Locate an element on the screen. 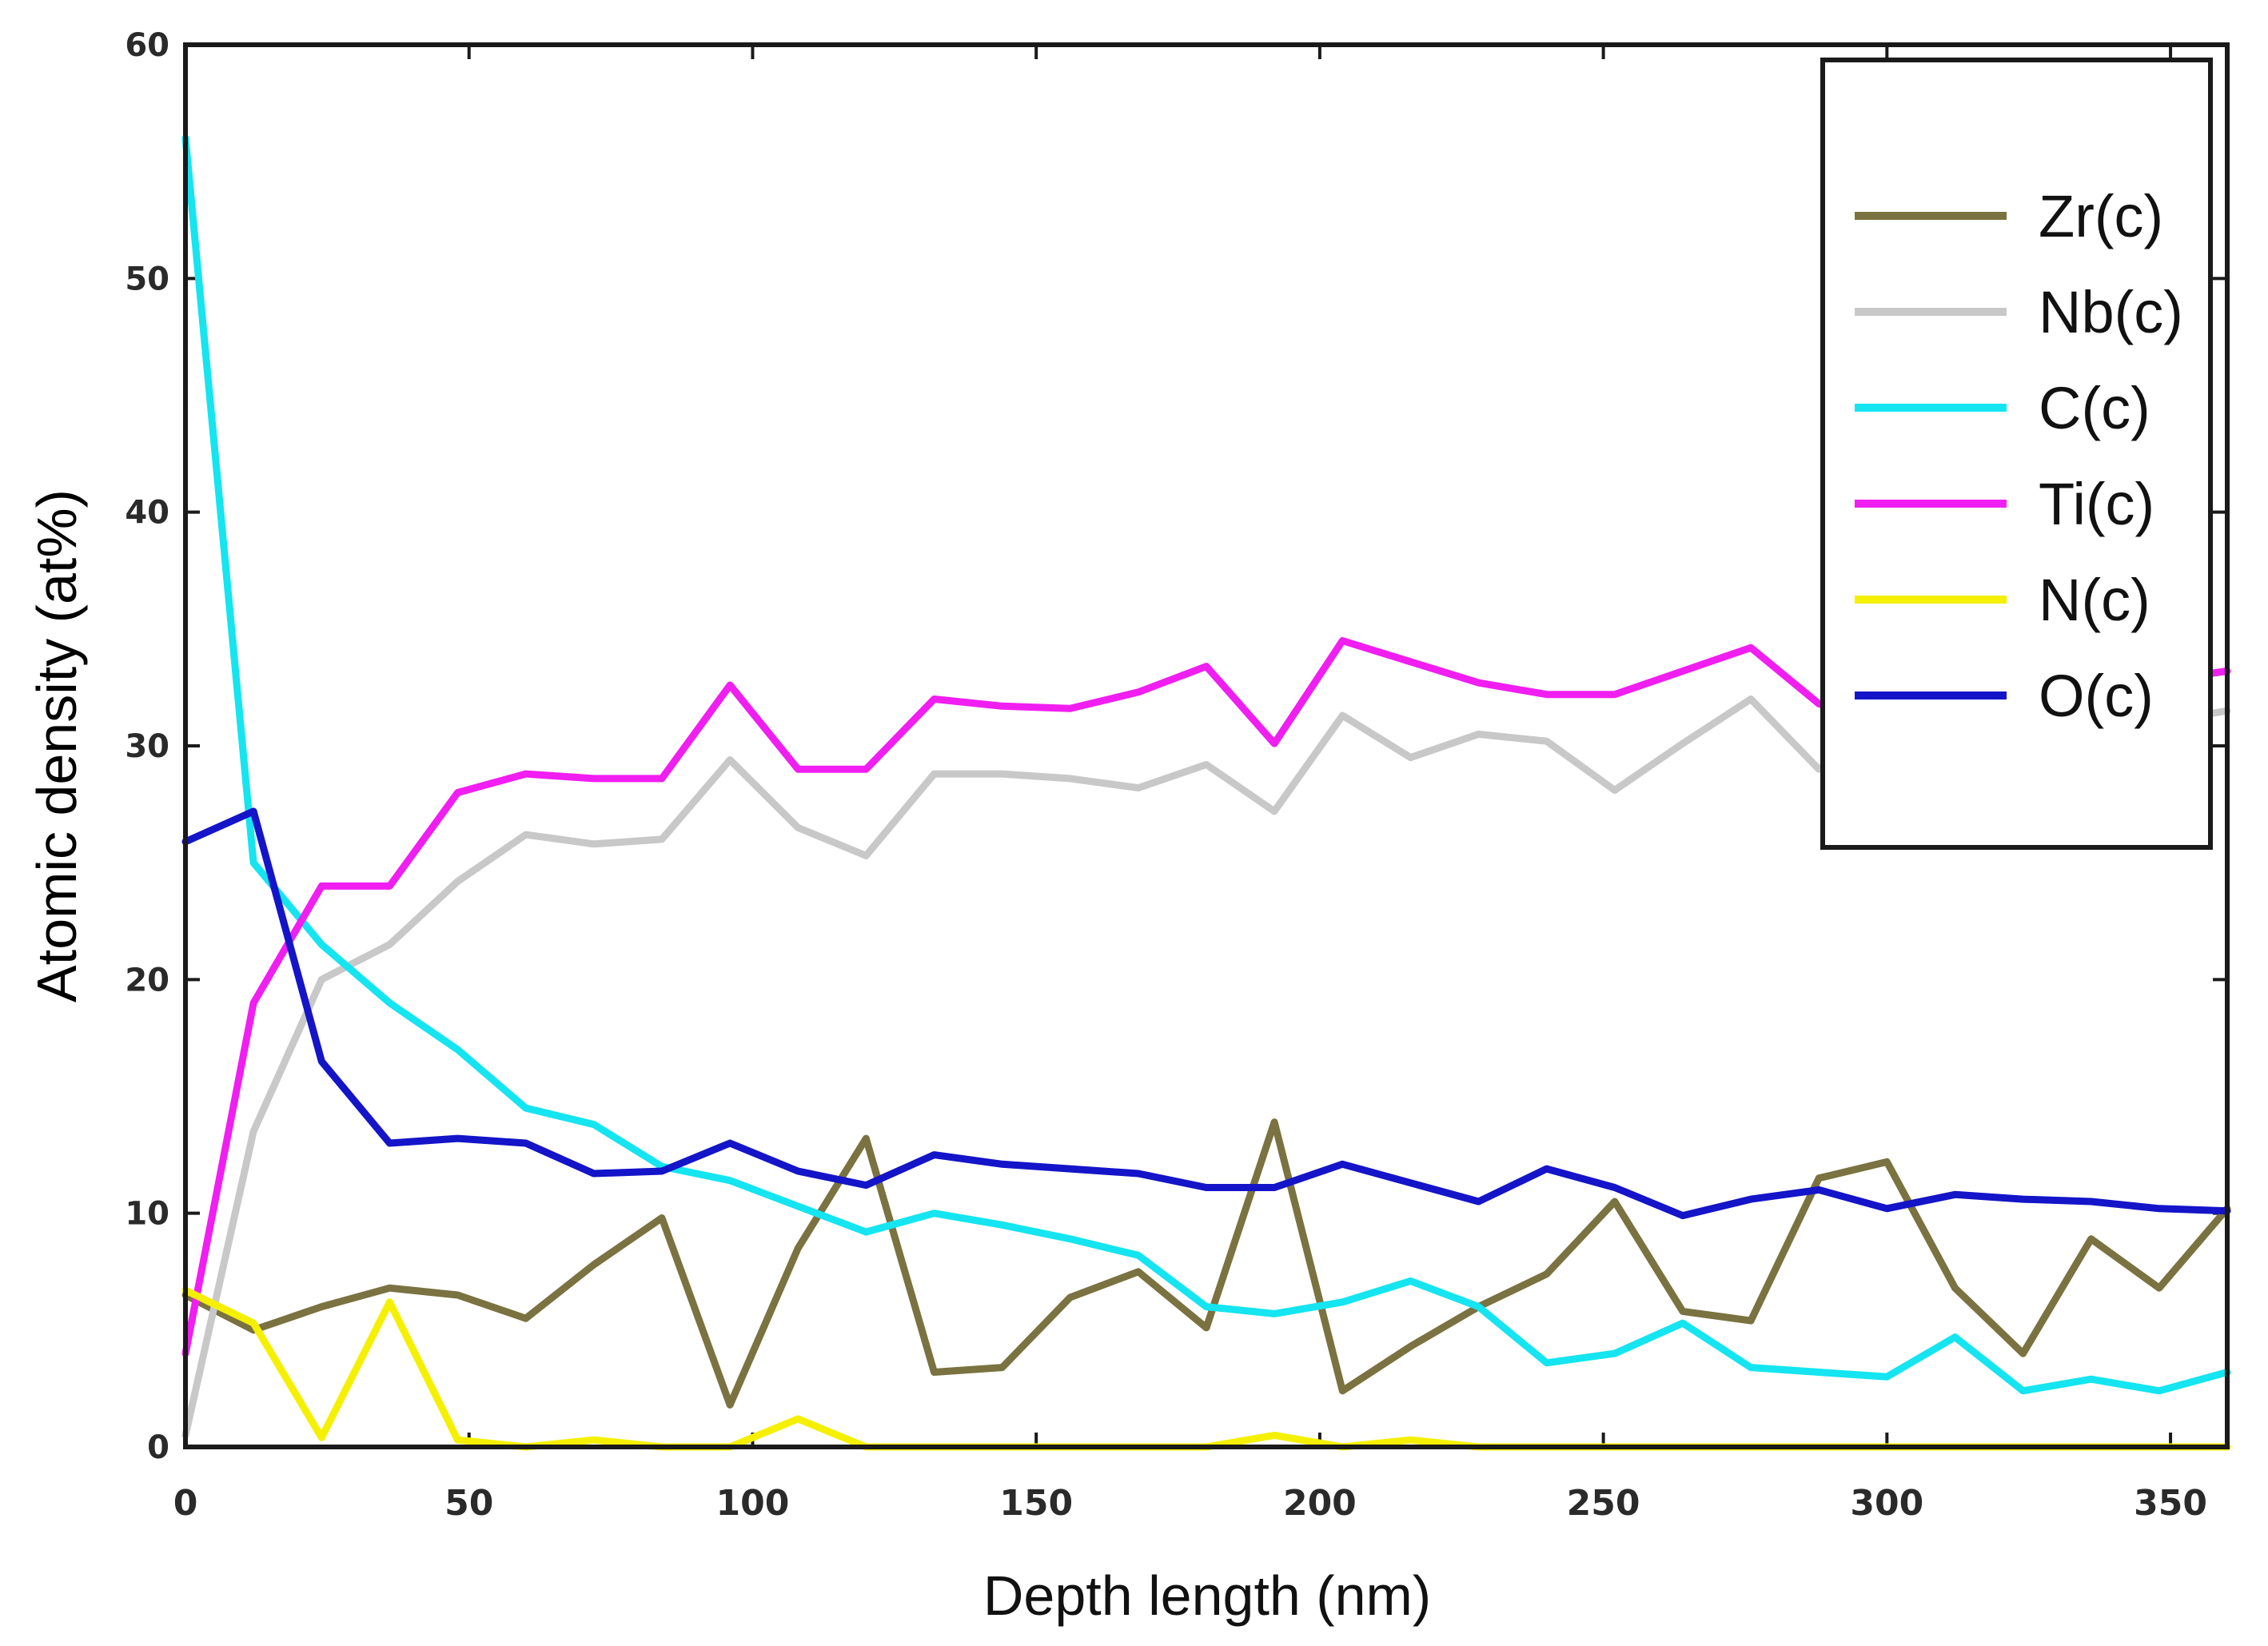  y-tick-label: 0 is located at coordinates (158, 1447).